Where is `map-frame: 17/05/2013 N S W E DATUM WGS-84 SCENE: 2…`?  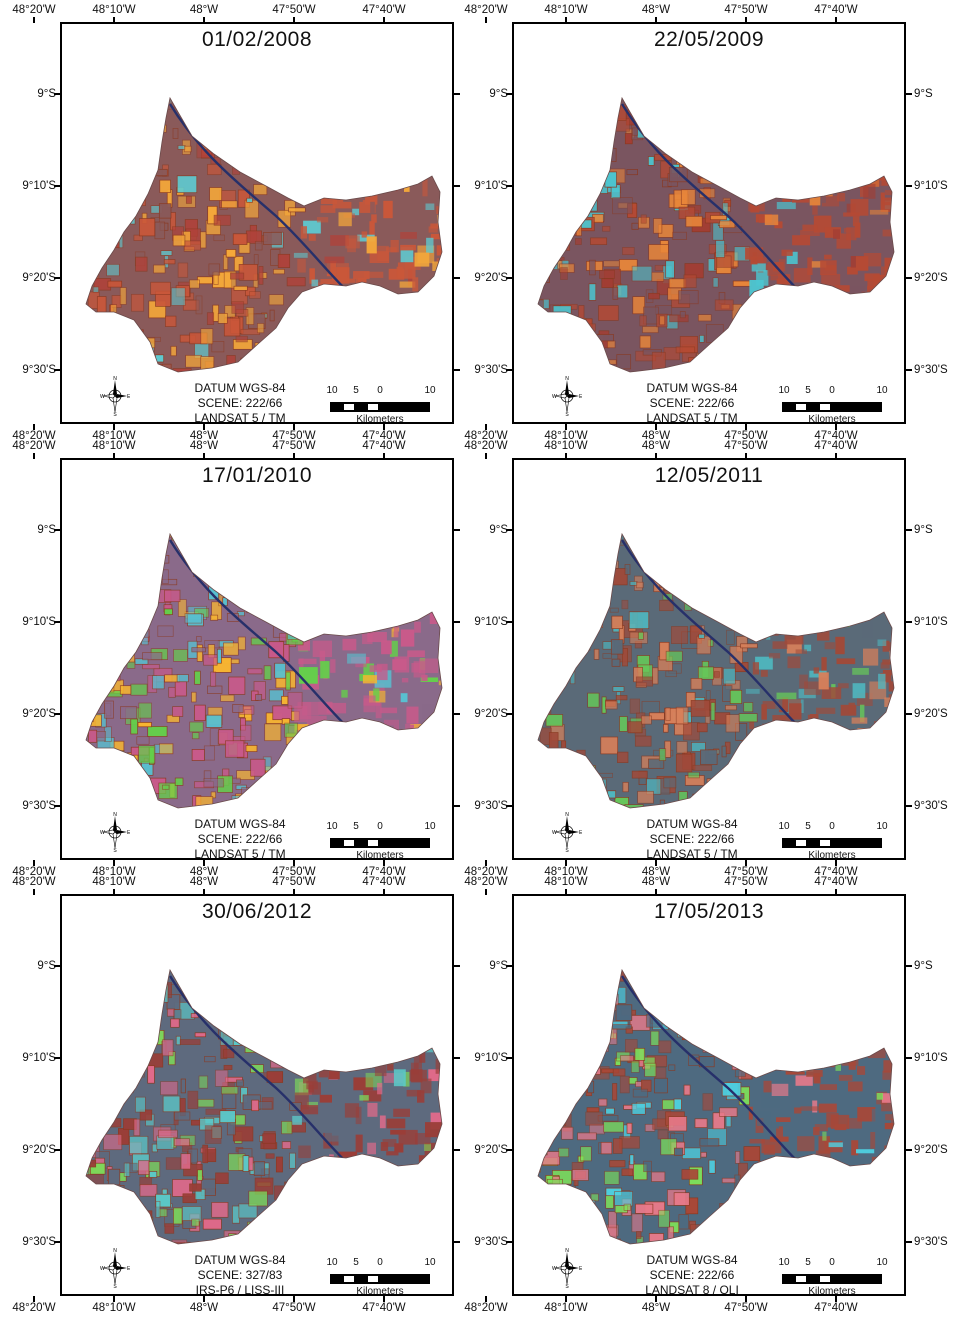
map-frame: 17/05/2013 N S W E DATUM WGS-84 SCENE: 2… is located at coordinates (709, 1095).